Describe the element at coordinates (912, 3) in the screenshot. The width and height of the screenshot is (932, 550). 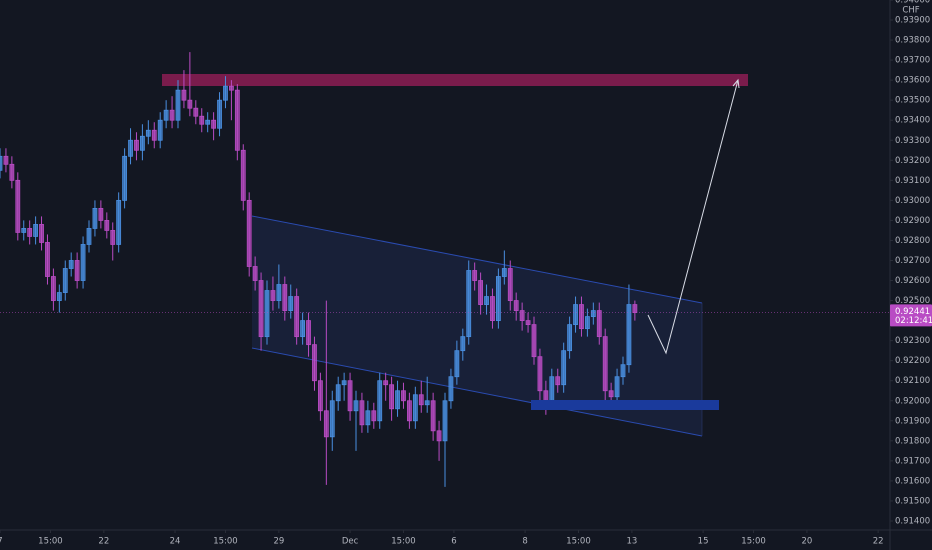
I see `y-tick-label: 0.94000` at that location.